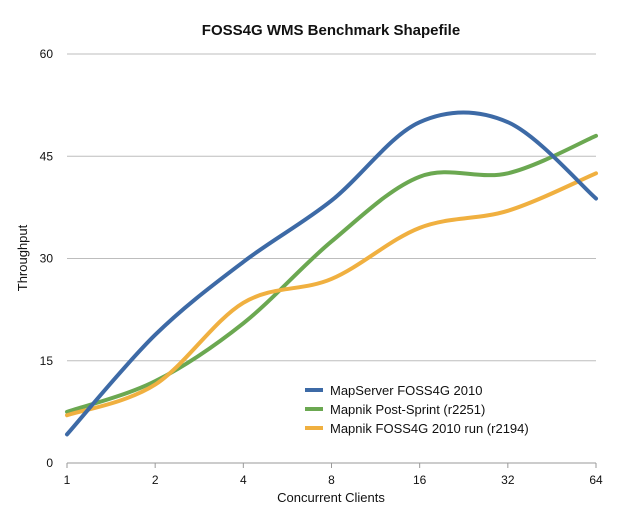 Image resolution: width=628 pixels, height=520 pixels. What do you see at coordinates (407, 409) in the screenshot?
I see `legend-label: Mapnik Post-Sprint (r2251)` at bounding box center [407, 409].